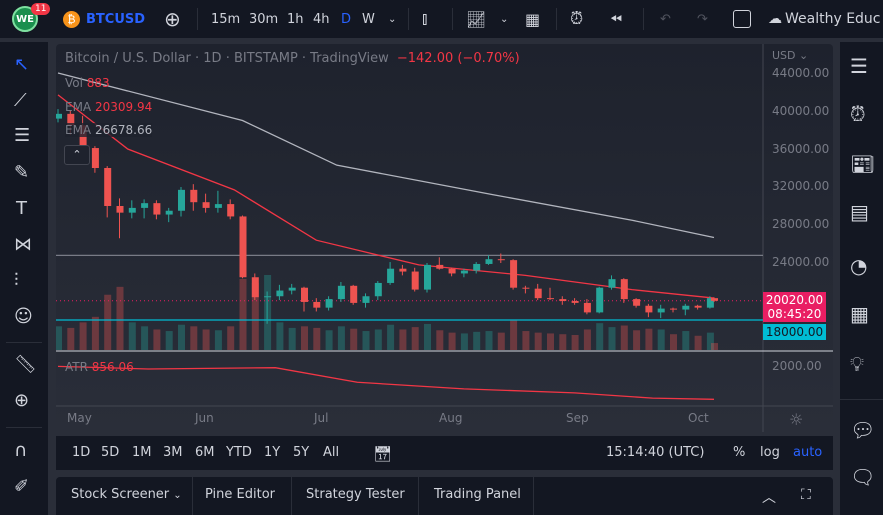 The height and width of the screenshot is (515, 883). Describe the element at coordinates (79, 418) in the screenshot. I see `time-axis-label: May` at that location.